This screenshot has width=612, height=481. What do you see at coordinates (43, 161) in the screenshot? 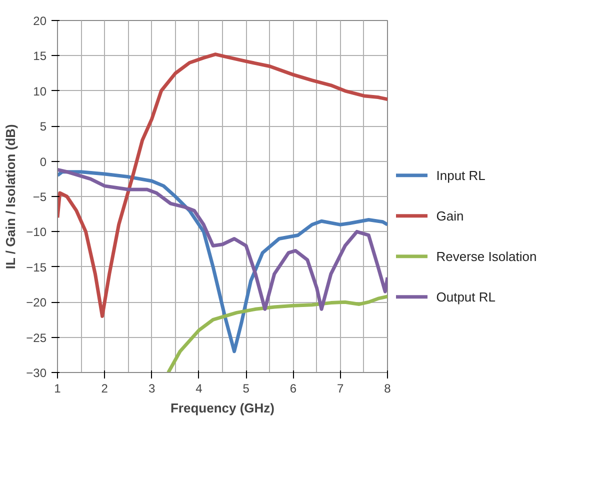
I see `y-tick-label: 0` at bounding box center [43, 161].